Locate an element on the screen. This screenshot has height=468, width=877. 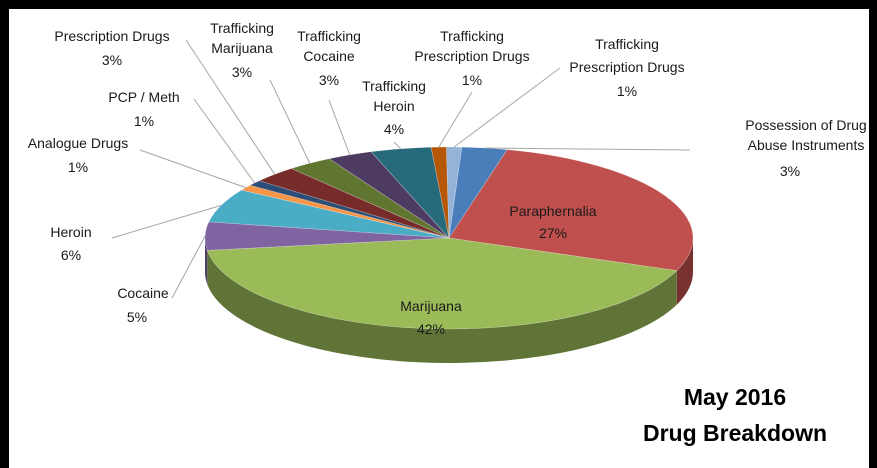
slice-label-8-line1: Marijuana is located at coordinates (242, 48).